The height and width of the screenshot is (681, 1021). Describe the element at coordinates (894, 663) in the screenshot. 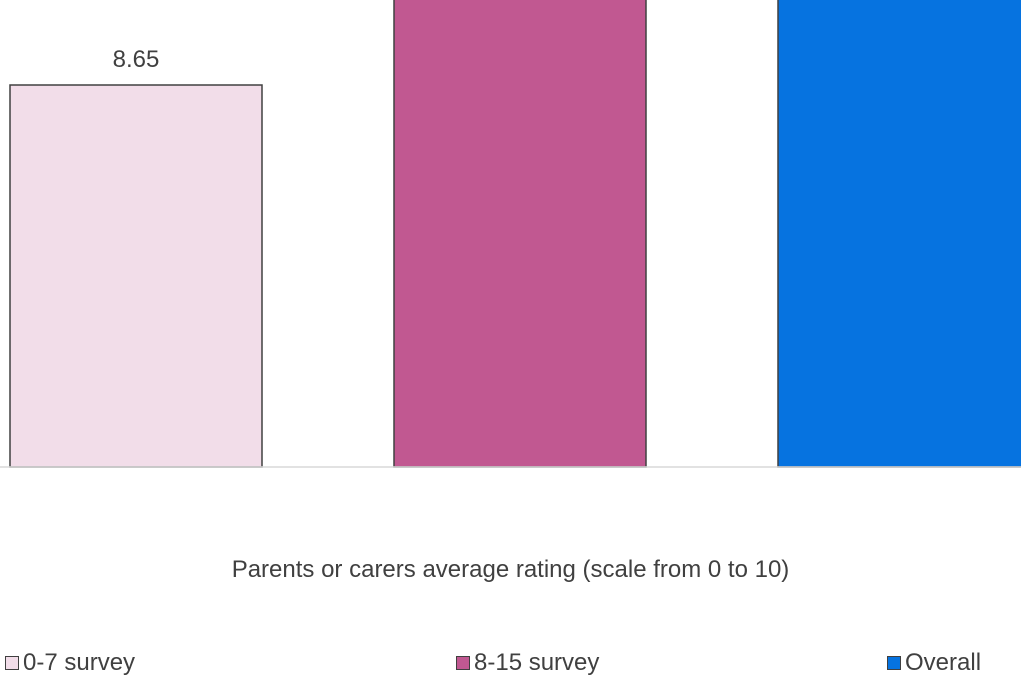

I see `legend-swatch-overall` at that location.